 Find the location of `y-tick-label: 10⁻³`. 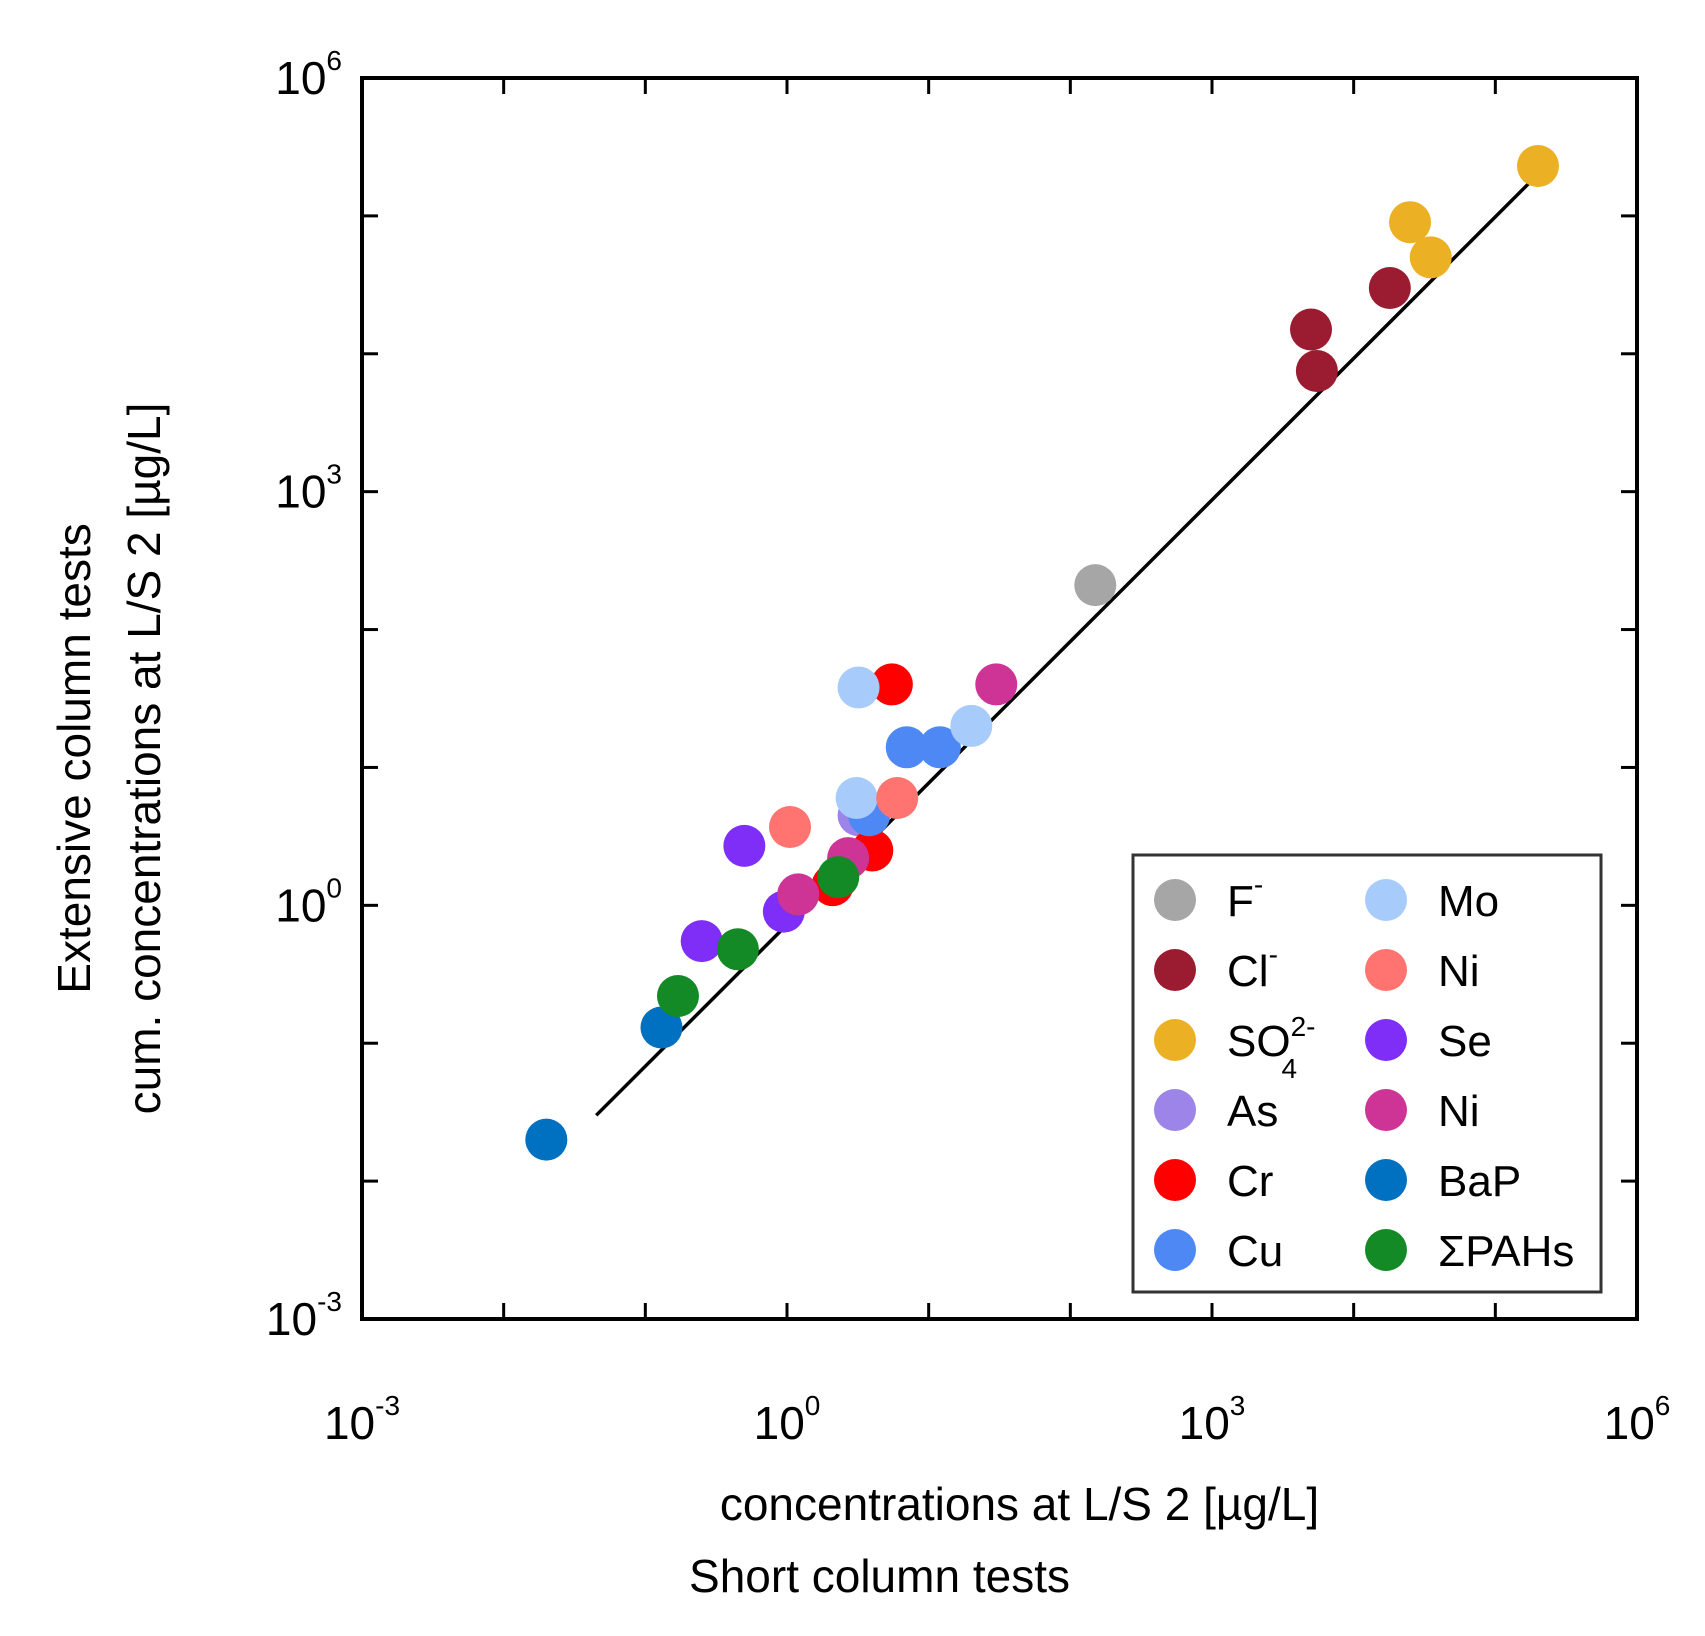

y-tick-label: 10⁻³ is located at coordinates (304, 1315).